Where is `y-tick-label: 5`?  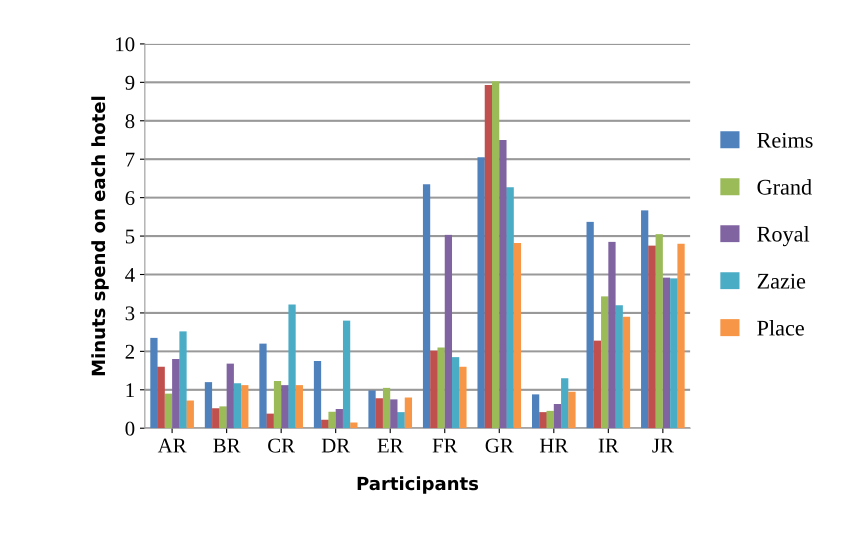
y-tick-label: 5 is located at coordinates (130, 237).